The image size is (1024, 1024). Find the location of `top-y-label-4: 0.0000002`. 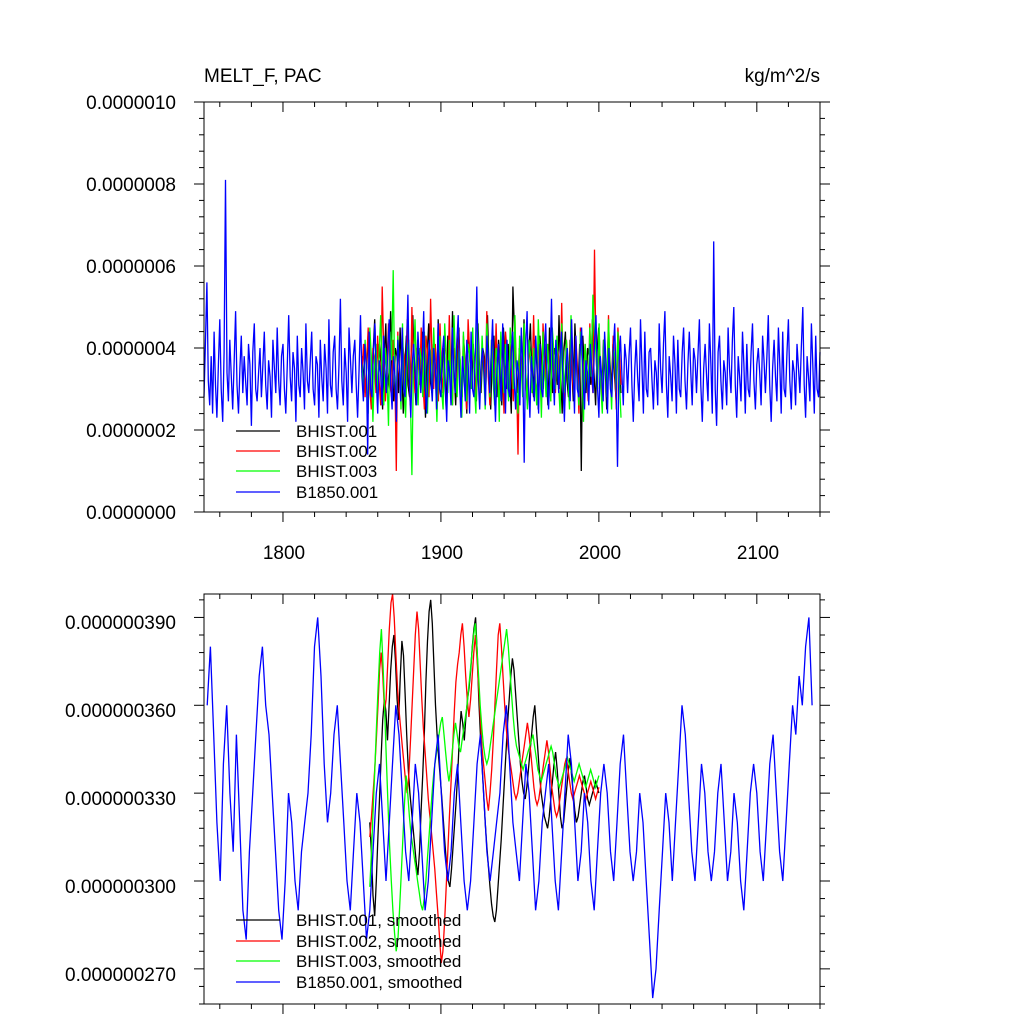

top-y-label-4: 0.0000002 is located at coordinates (131, 431).